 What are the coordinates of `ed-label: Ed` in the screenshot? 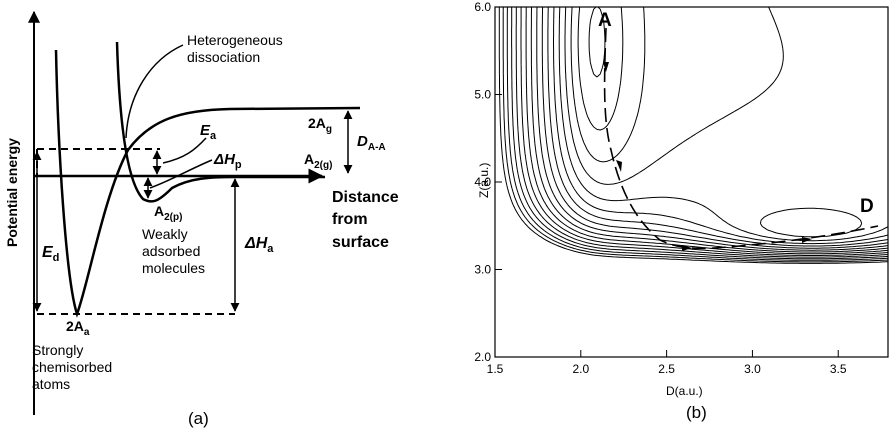 It's located at (50, 254).